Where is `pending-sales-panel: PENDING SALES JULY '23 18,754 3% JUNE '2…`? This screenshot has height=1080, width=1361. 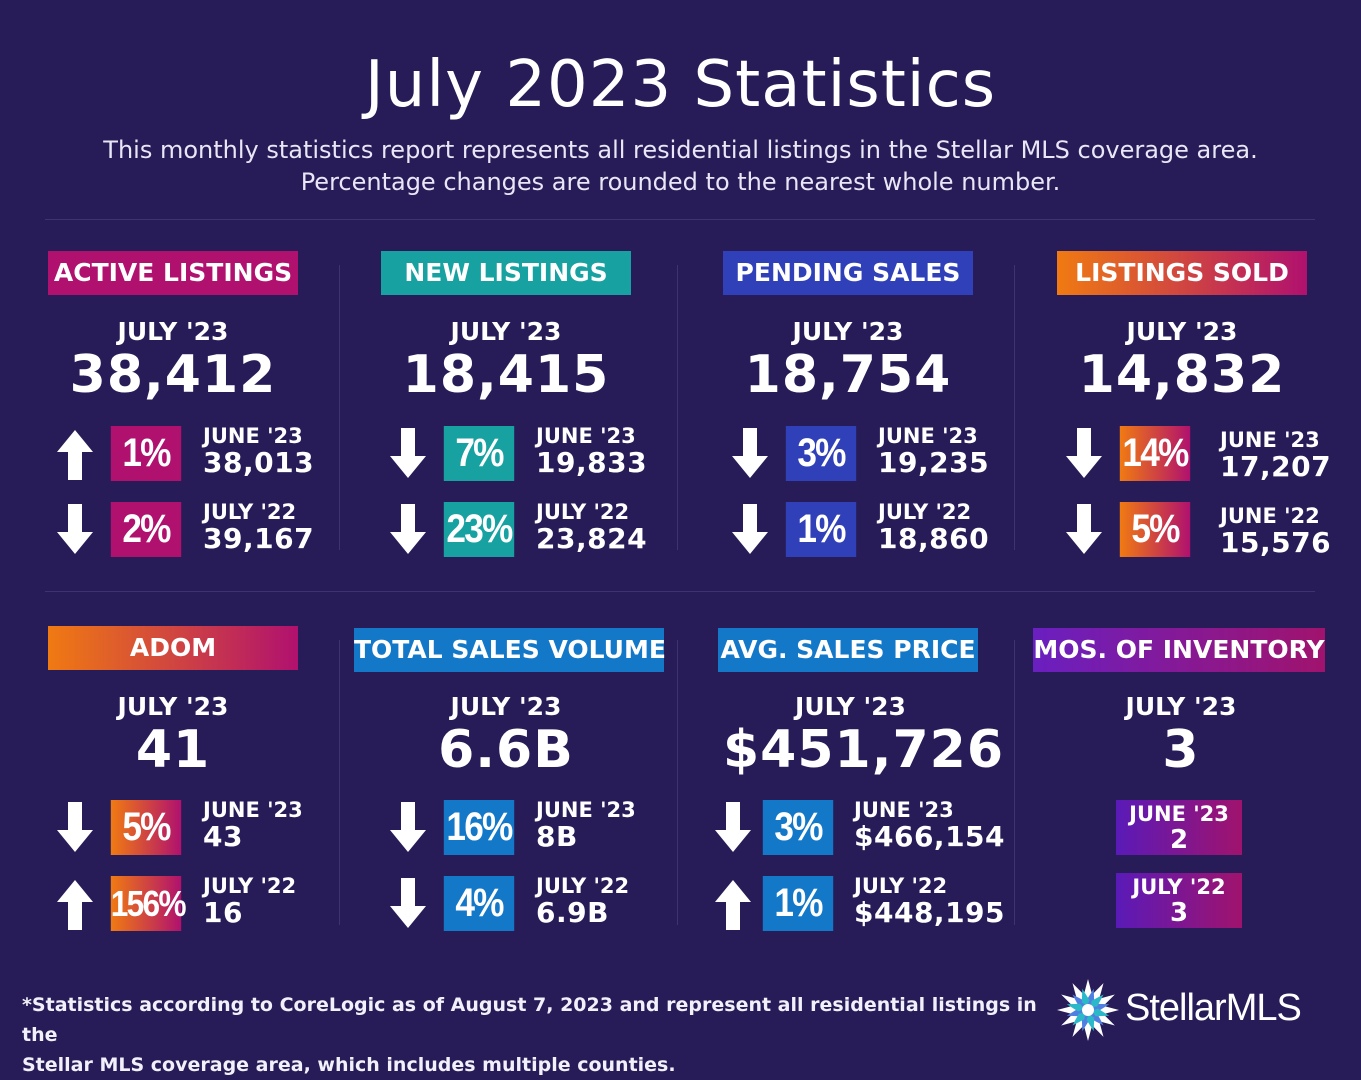 pending-sales-panel: PENDING SALES JULY '23 18,754 3% JUNE '2… is located at coordinates (883, 416).